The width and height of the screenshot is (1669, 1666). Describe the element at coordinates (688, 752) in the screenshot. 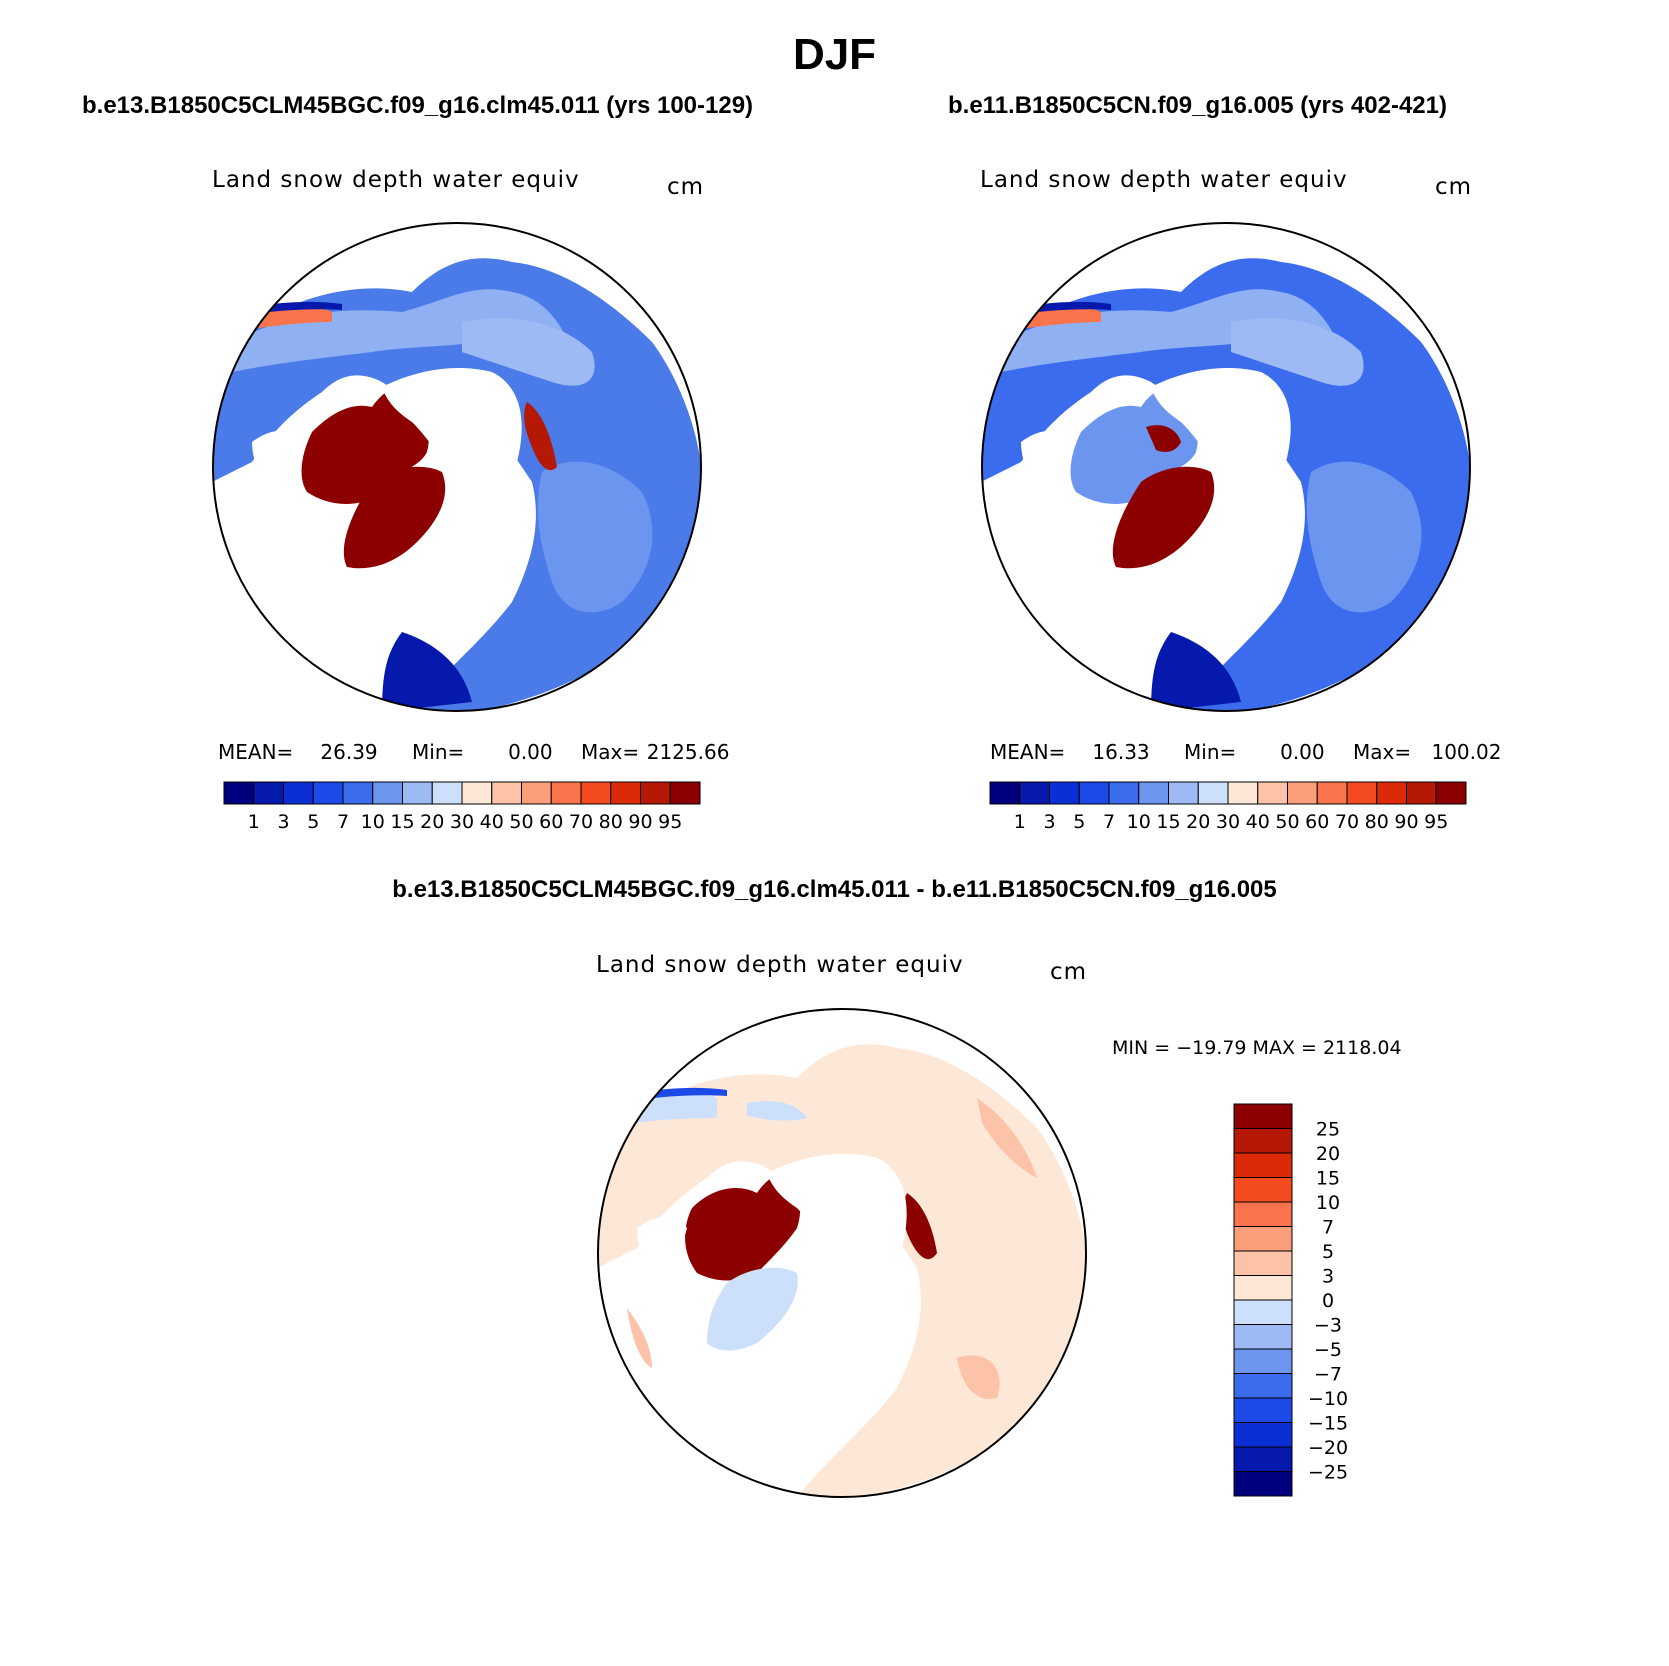

I see `left-max-value: 2125.66` at that location.